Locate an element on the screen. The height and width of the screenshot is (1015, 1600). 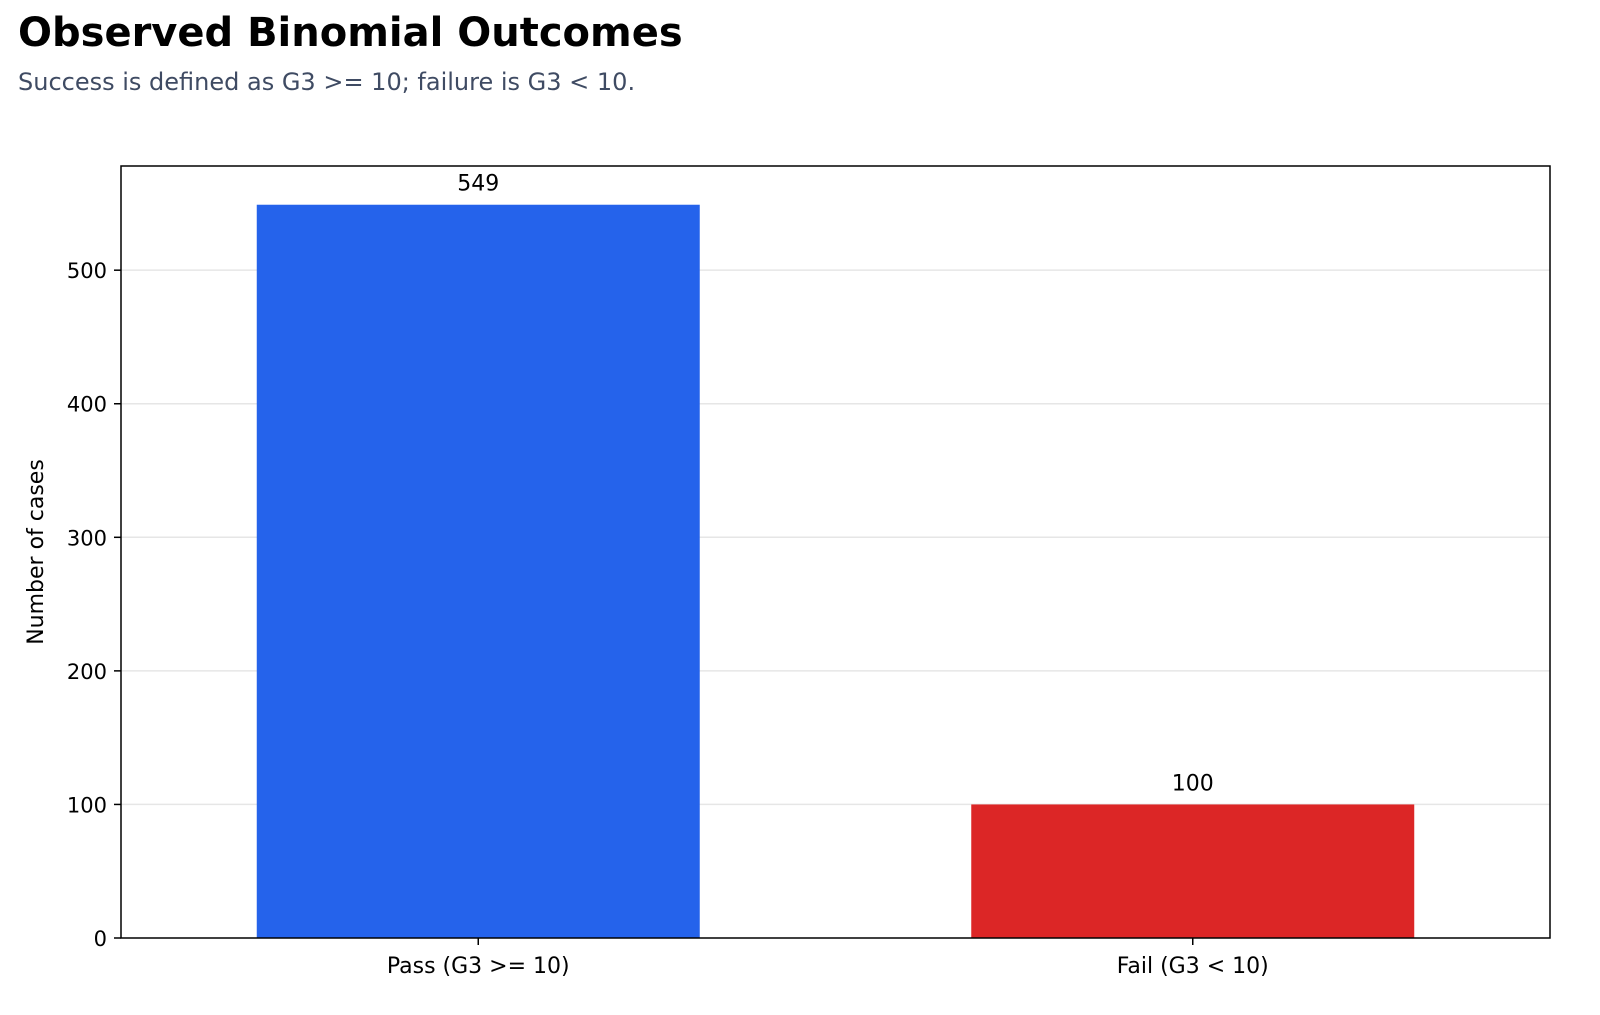
bar-fail is located at coordinates (1193, 871).